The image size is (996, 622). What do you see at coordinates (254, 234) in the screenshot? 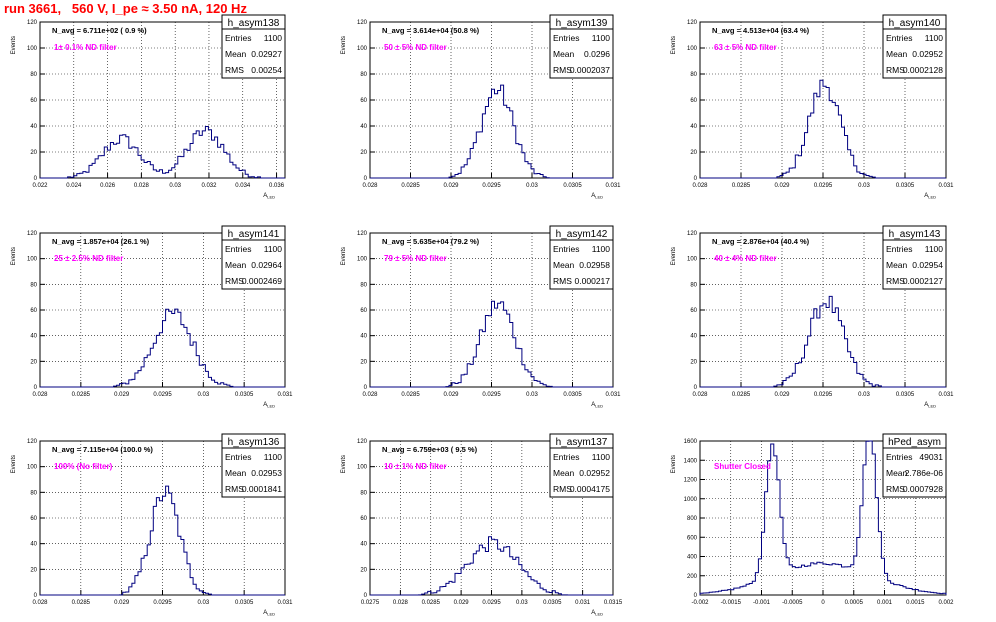
I see `histogram-name: h_asym141` at bounding box center [254, 234].